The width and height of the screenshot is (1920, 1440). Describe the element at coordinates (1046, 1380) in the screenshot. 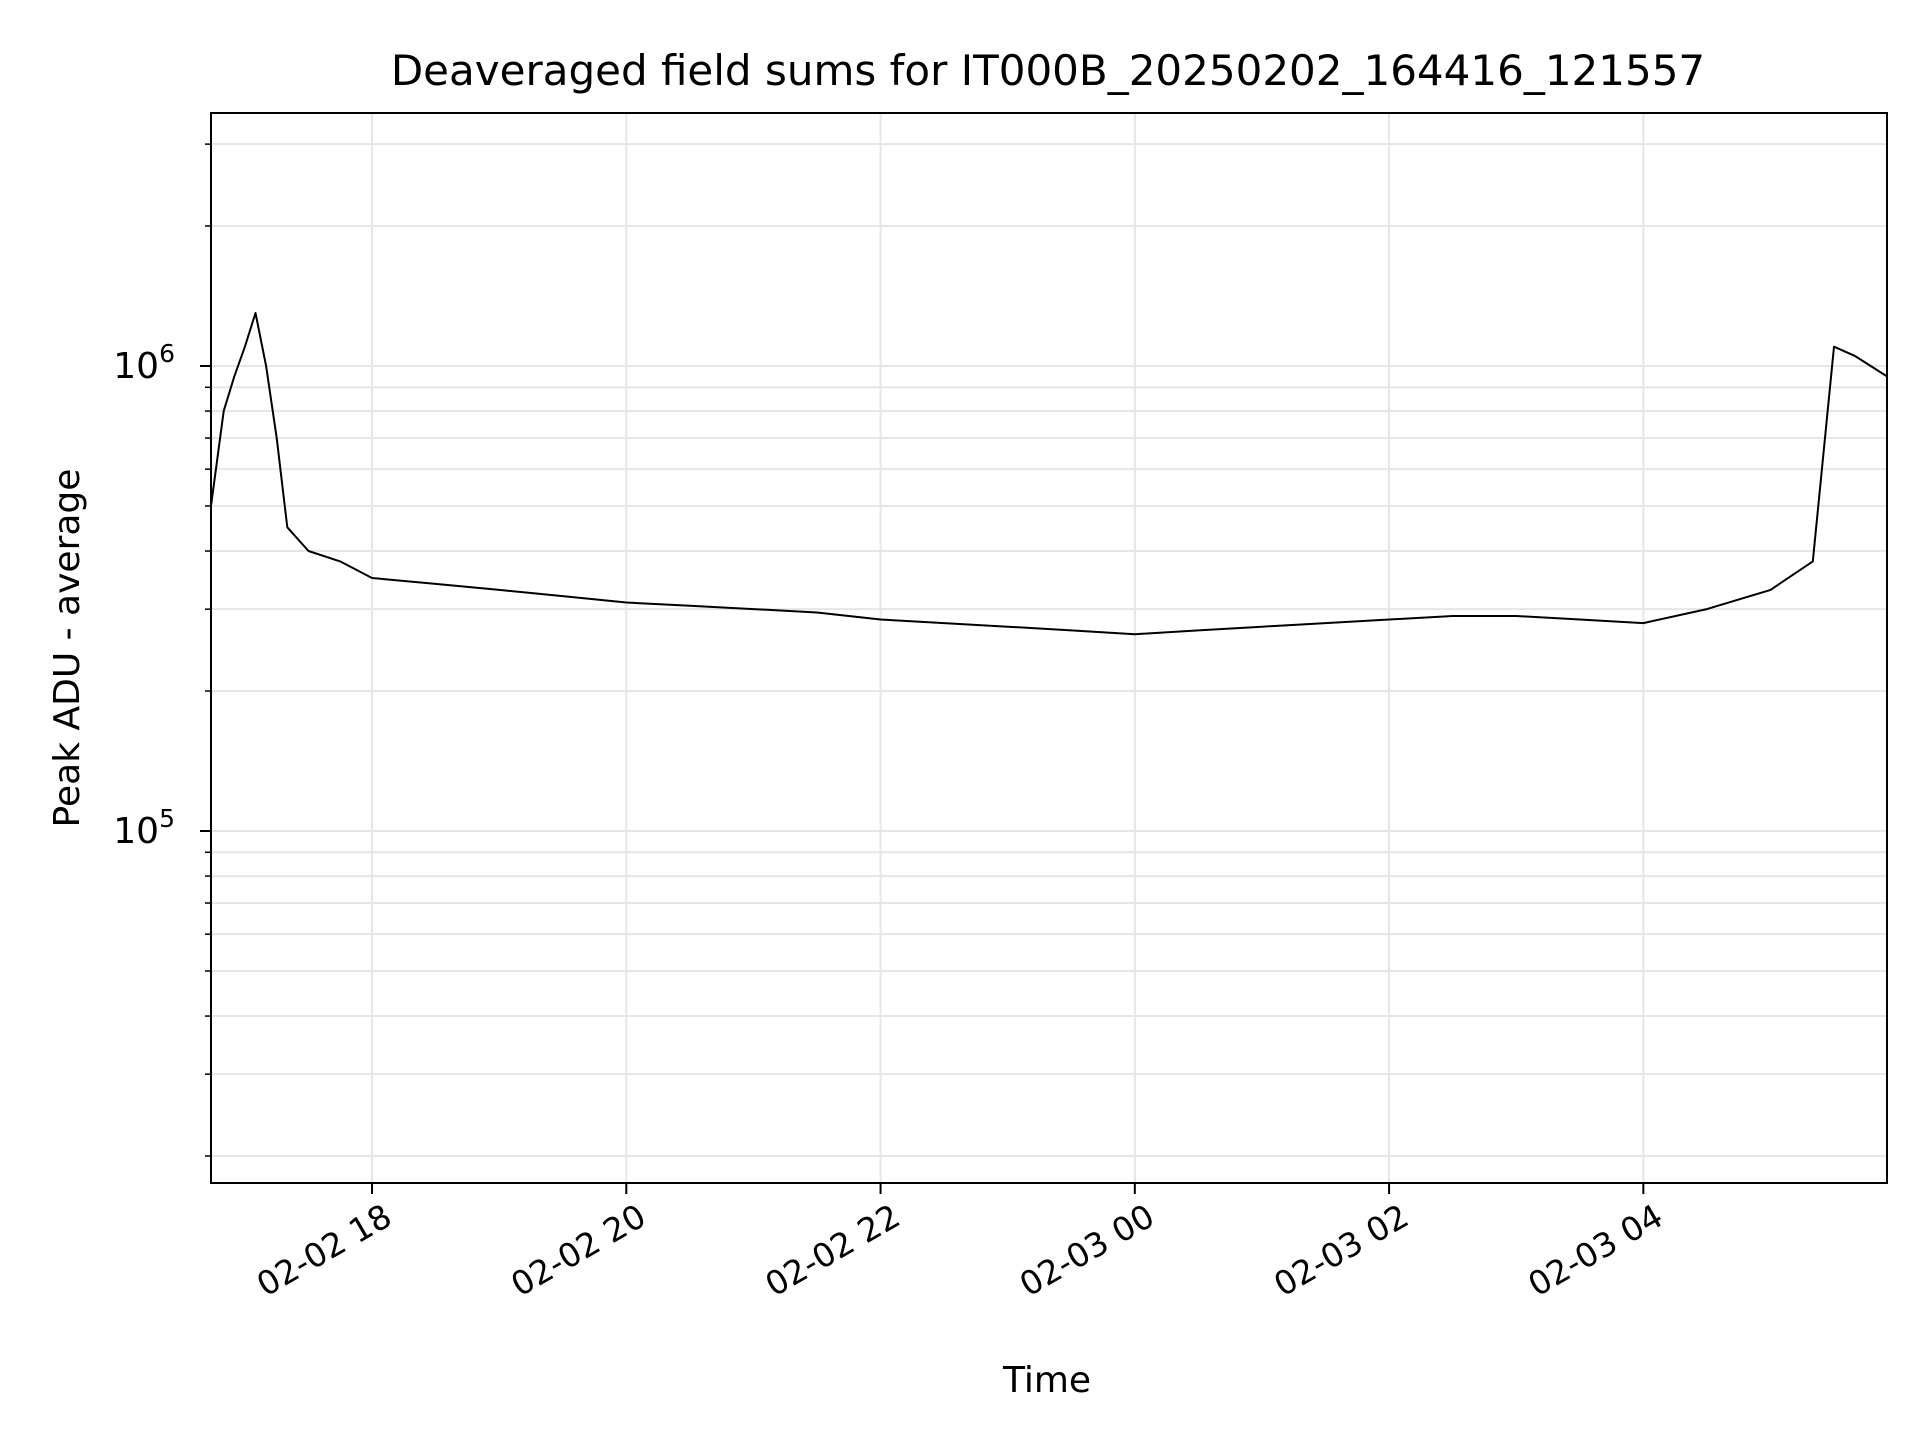

I see `x-axis-label: Time` at that location.